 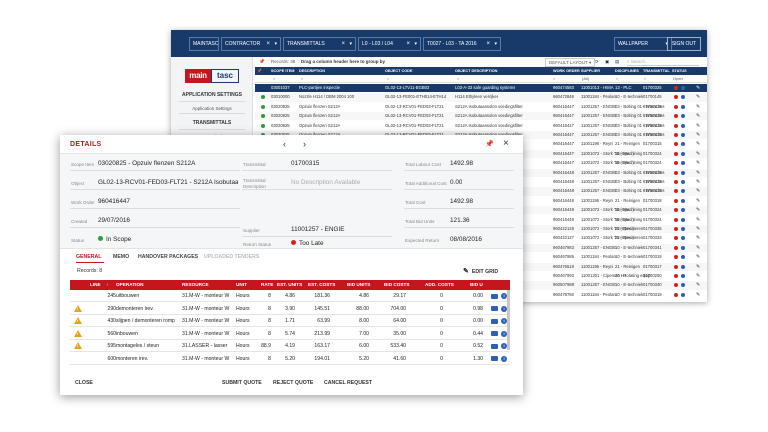 What do you see at coordinates (389, 44) in the screenshot?
I see `location-select: L0 - L03 / L04 × ▾` at bounding box center [389, 44].